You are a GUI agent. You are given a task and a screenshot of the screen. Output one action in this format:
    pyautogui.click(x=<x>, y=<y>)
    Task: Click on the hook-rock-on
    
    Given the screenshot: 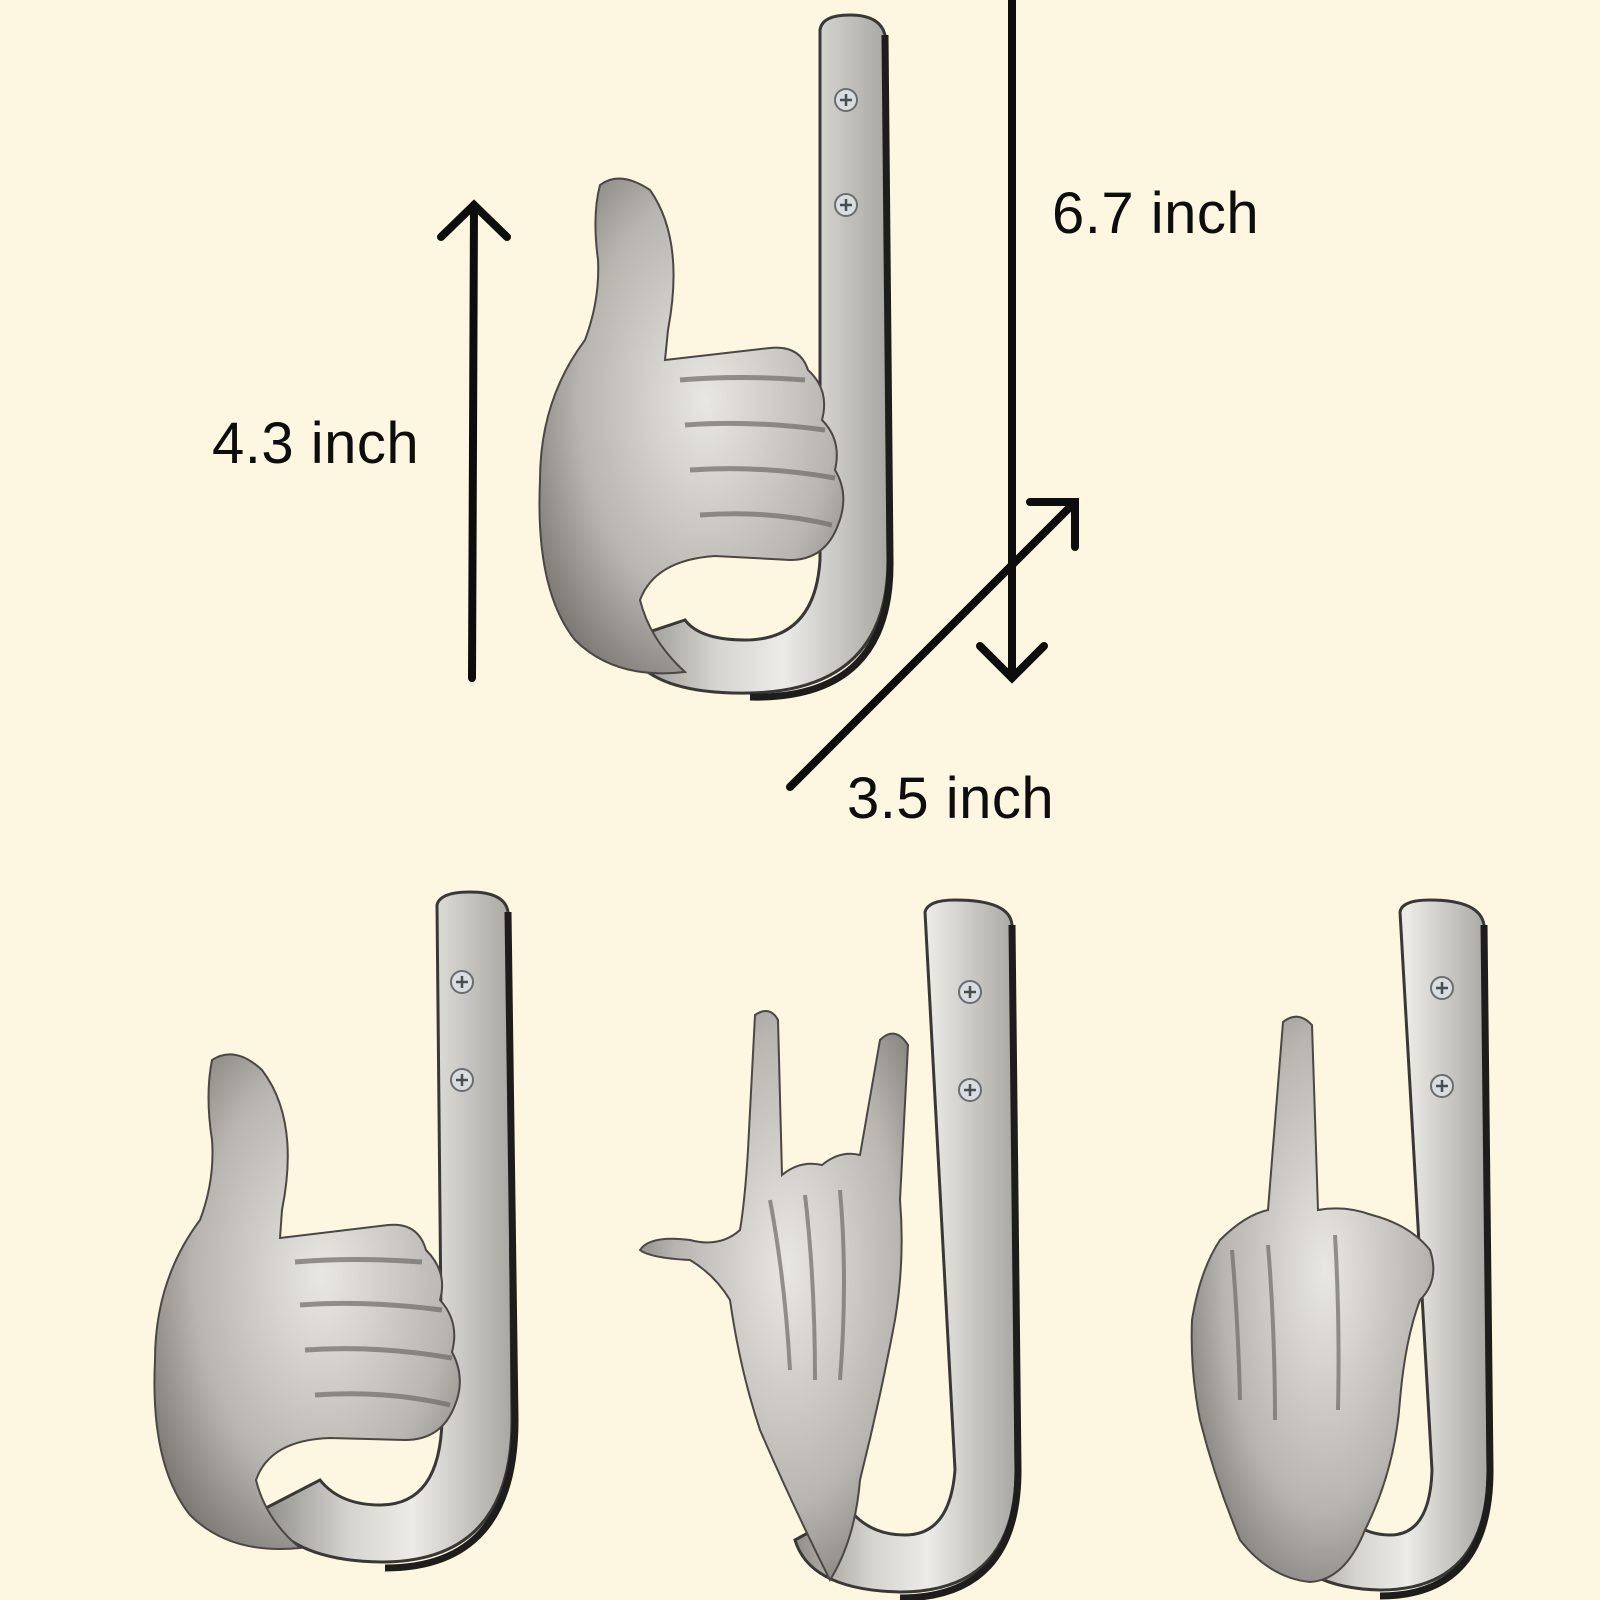 What is the action you would take?
    pyautogui.click(x=830, y=1249)
    